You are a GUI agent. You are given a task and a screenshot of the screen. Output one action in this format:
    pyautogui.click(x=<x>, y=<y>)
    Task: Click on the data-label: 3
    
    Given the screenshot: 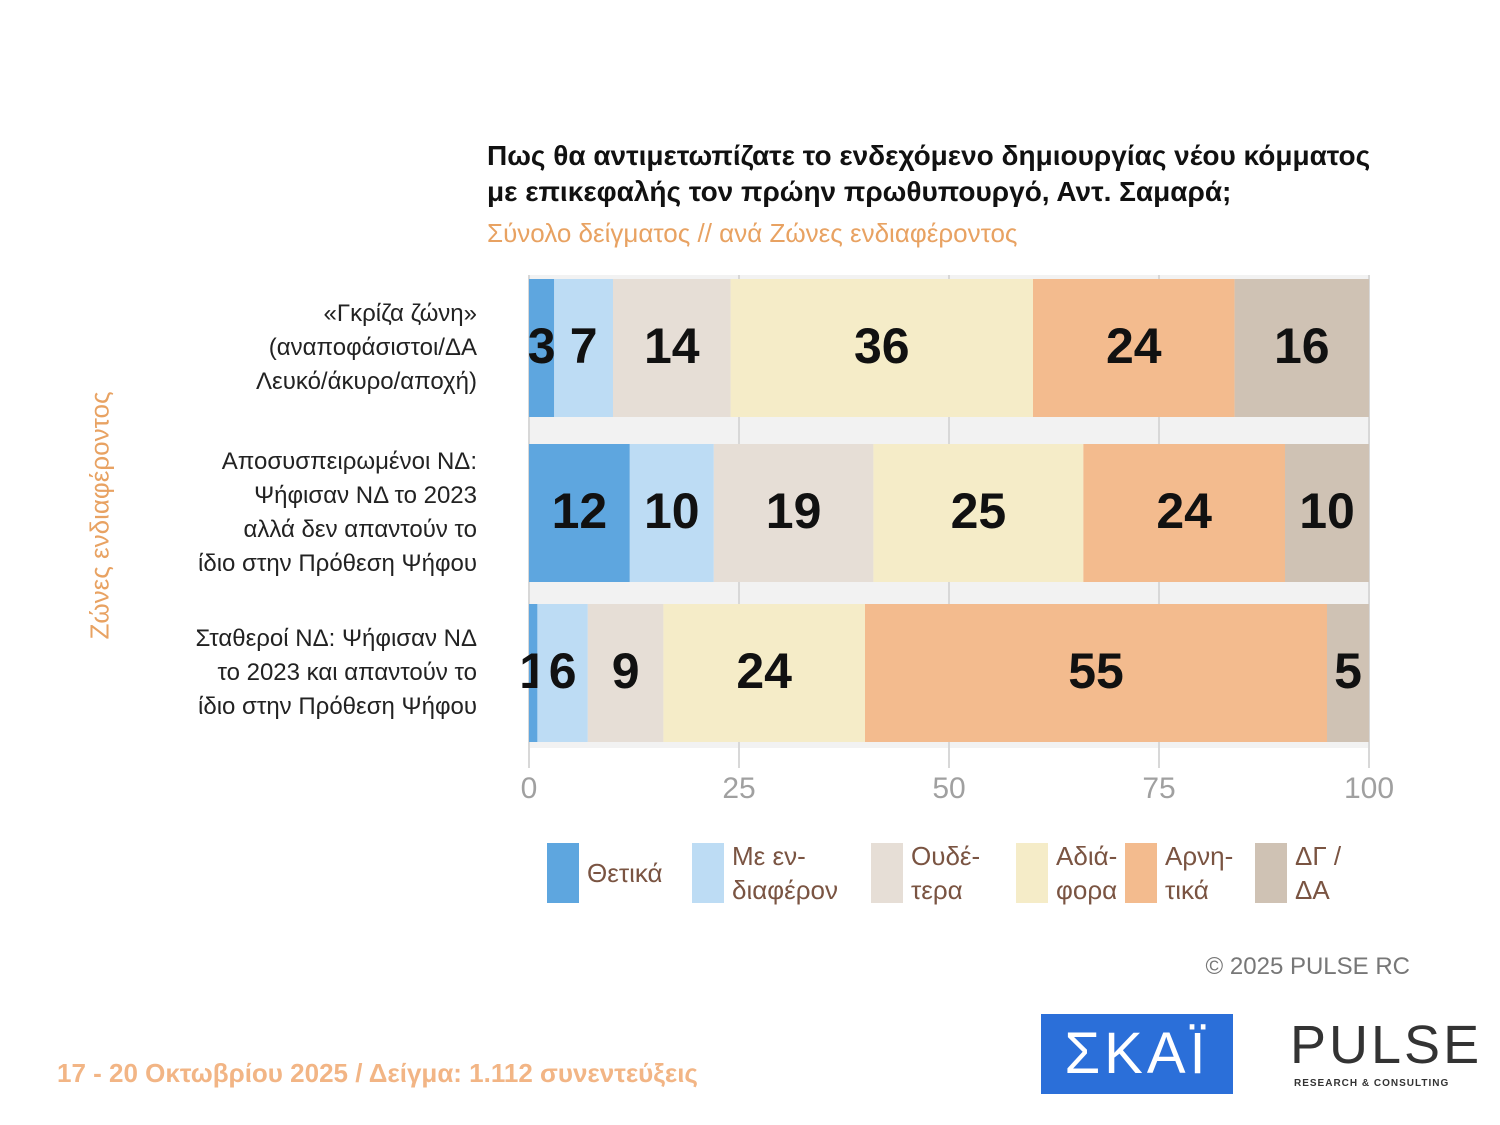 What is the action you would take?
    pyautogui.click(x=542, y=346)
    